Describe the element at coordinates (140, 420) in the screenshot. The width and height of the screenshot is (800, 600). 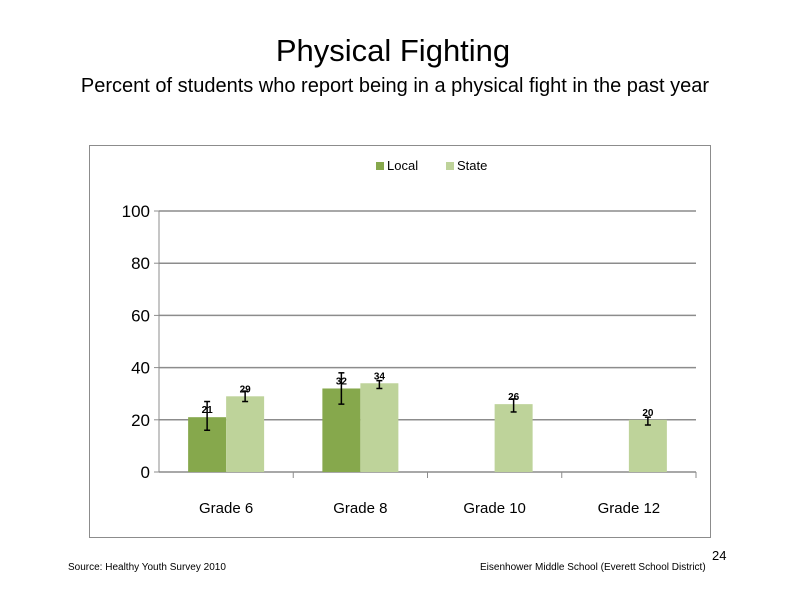
I see `y-tick-label: 20` at that location.